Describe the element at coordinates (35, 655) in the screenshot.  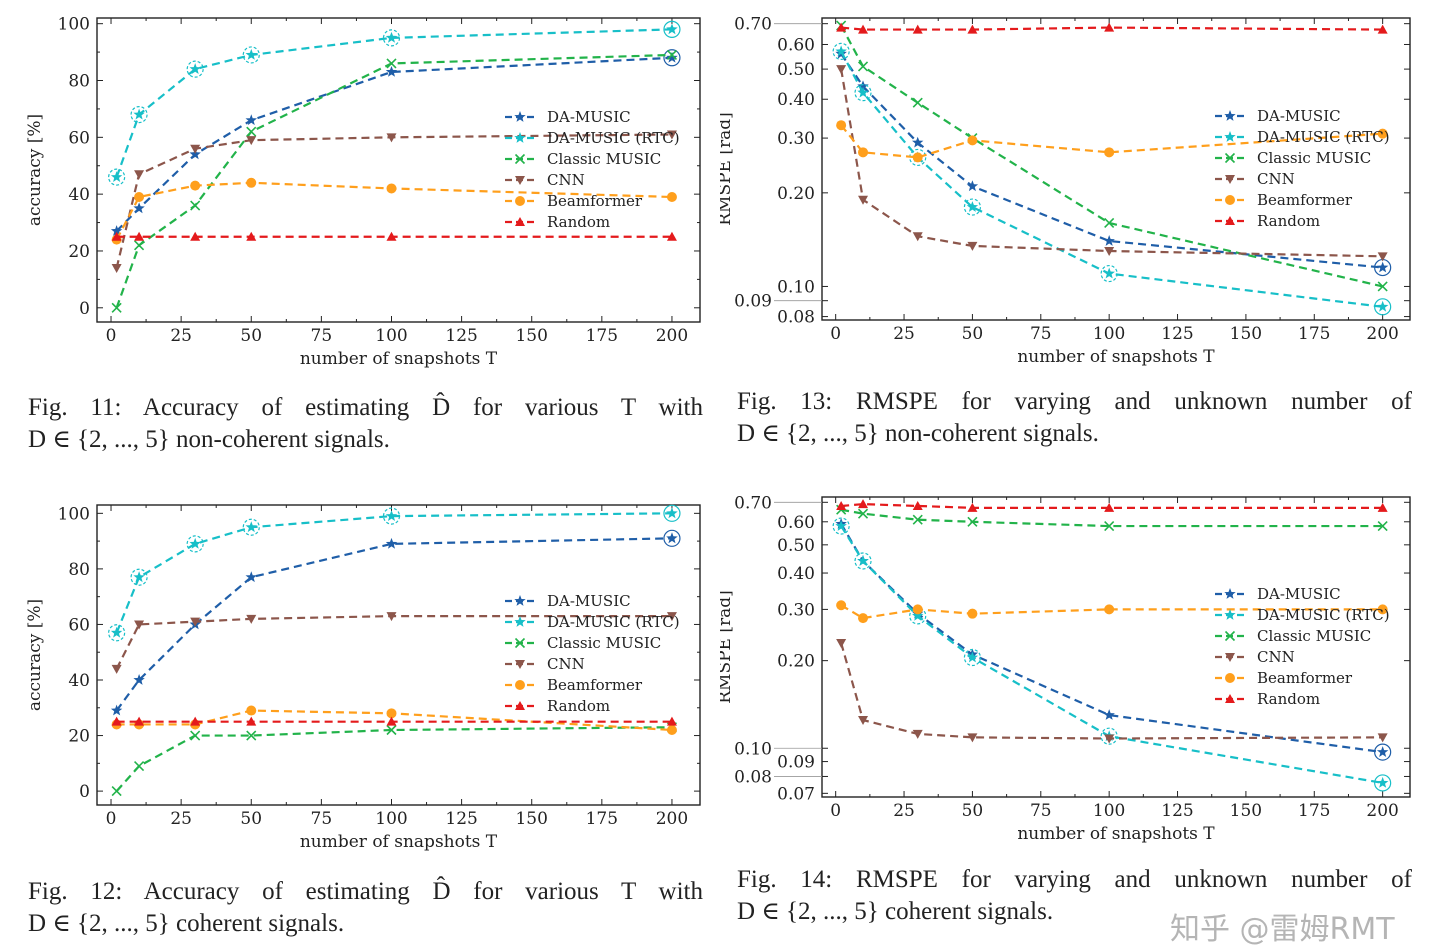
I see `y-axis-label: accuracy [%]` at that location.